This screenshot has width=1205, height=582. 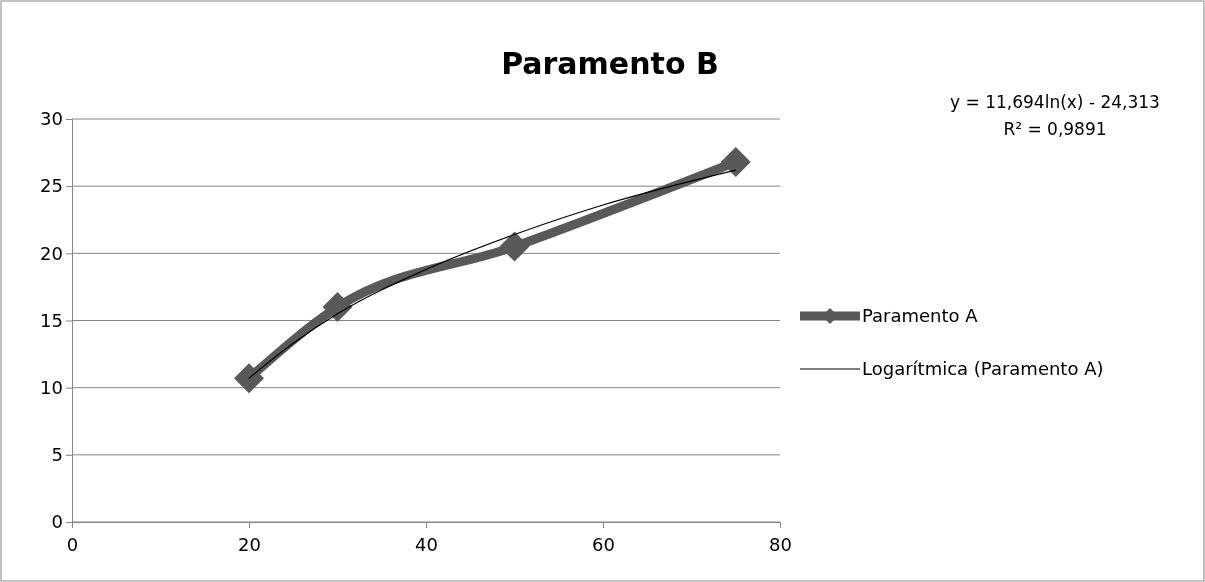 What do you see at coordinates (983, 368) in the screenshot?
I see `legend-label: Logarítmica (Paramento A)` at bounding box center [983, 368].